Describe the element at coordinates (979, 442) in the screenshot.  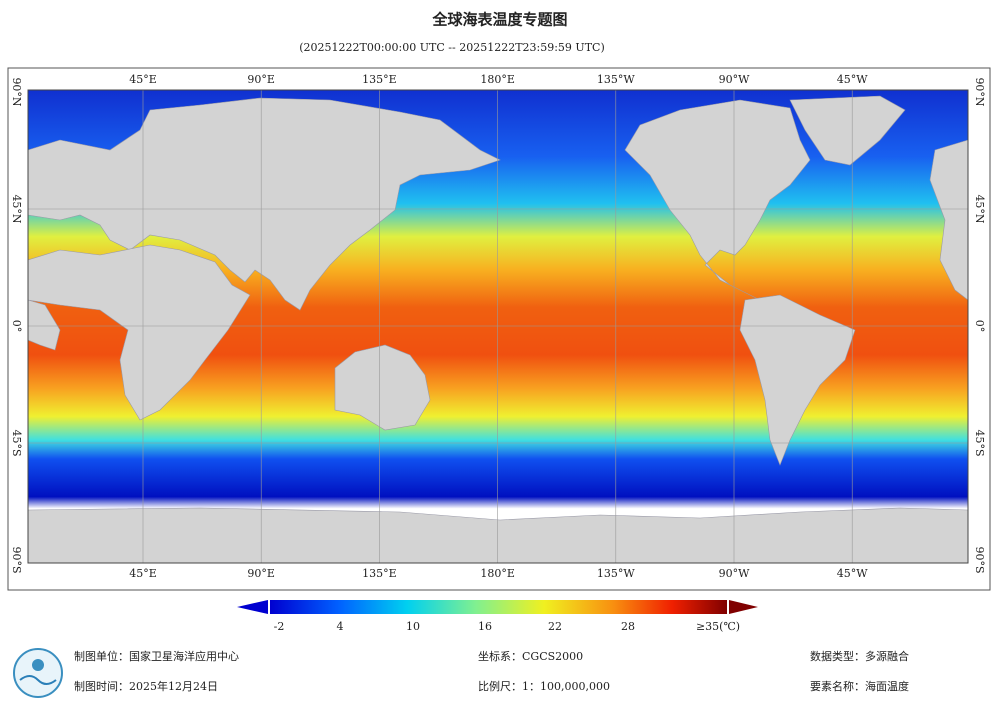
I see `latitude-label-right: 45°S` at that location.